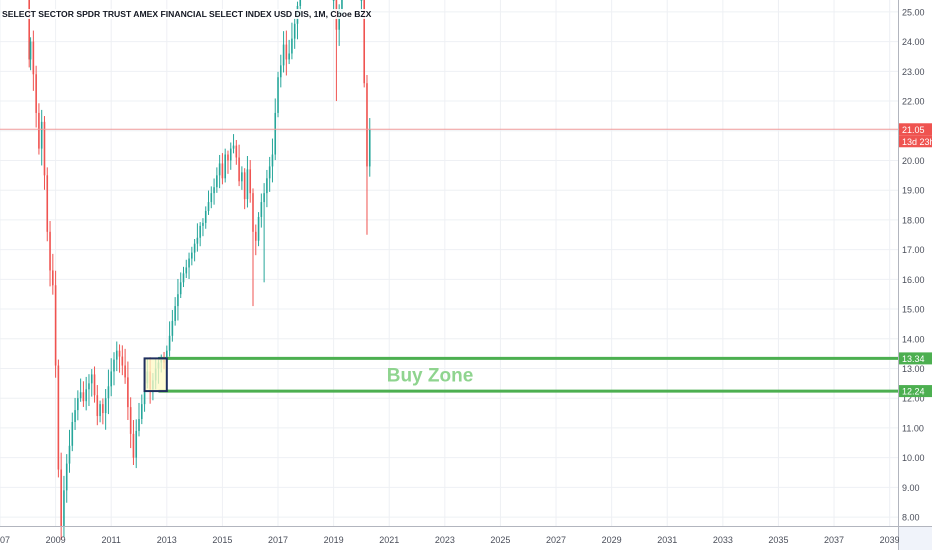 This screenshot has height=550, width=932. Describe the element at coordinates (167, 540) in the screenshot. I see `x-tick-label: 2013` at that location.